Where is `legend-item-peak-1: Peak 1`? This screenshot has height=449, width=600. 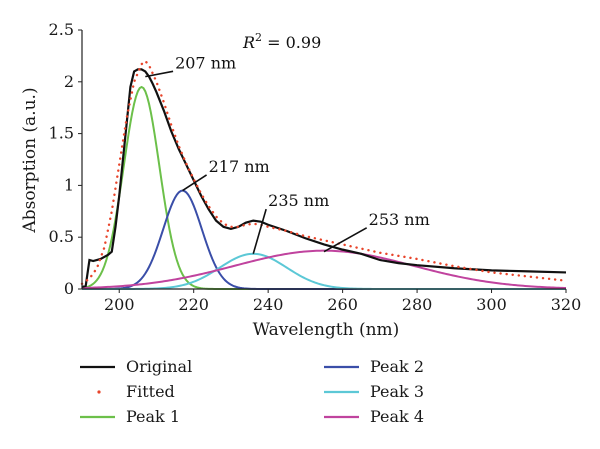 legend-item-peak-1: Peak 1 is located at coordinates (130, 416).